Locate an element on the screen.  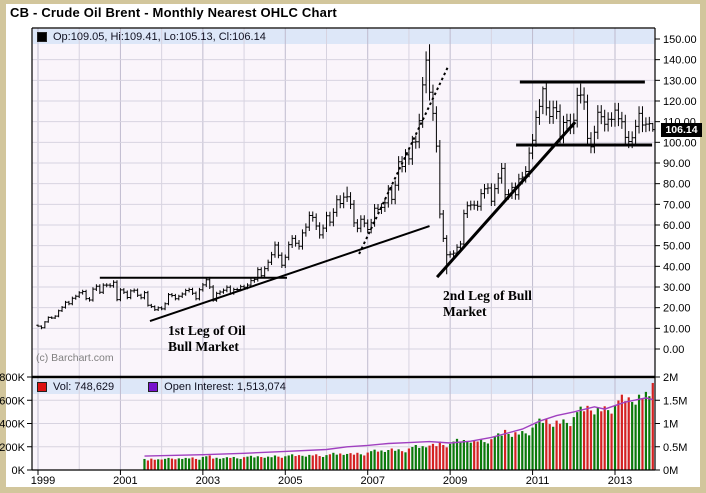
volume-axis-left-tick-label: 200K is located at coordinates (13, 448).